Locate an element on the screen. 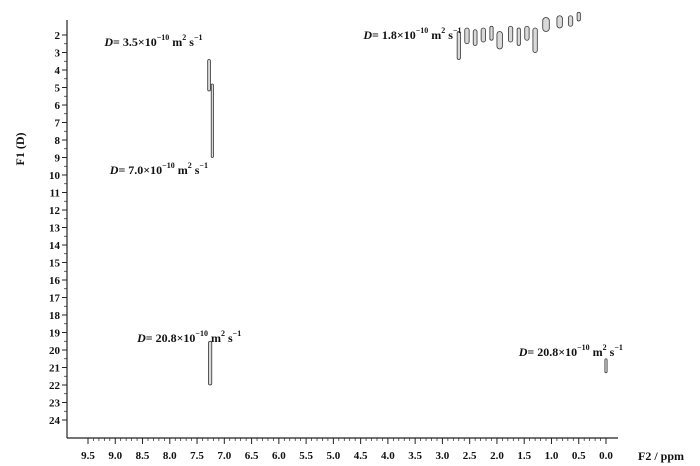  x-tick-label: 5.5 is located at coordinates (306, 456).